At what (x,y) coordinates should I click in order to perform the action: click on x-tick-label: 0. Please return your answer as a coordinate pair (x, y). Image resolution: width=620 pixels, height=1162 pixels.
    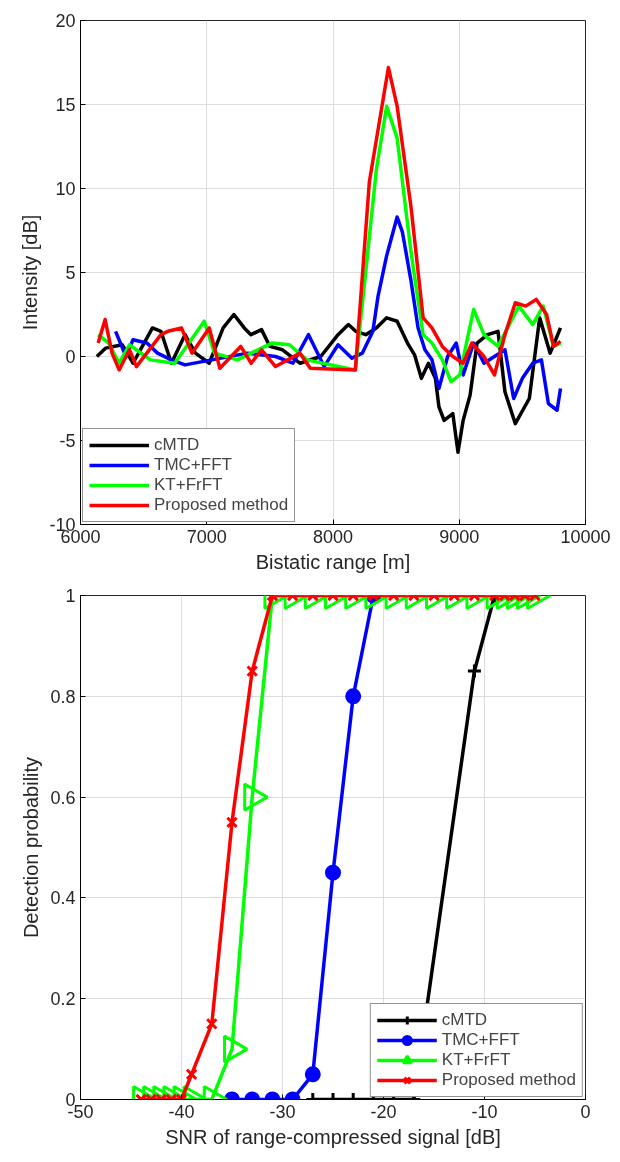
    Looking at the image, I should click on (585, 1111).